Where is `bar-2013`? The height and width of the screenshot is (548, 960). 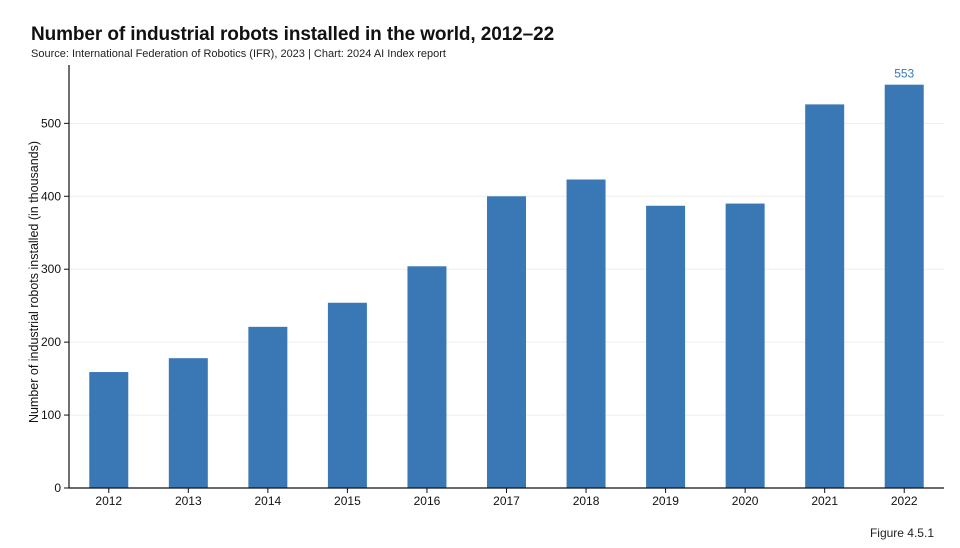
bar-2013 is located at coordinates (188, 423).